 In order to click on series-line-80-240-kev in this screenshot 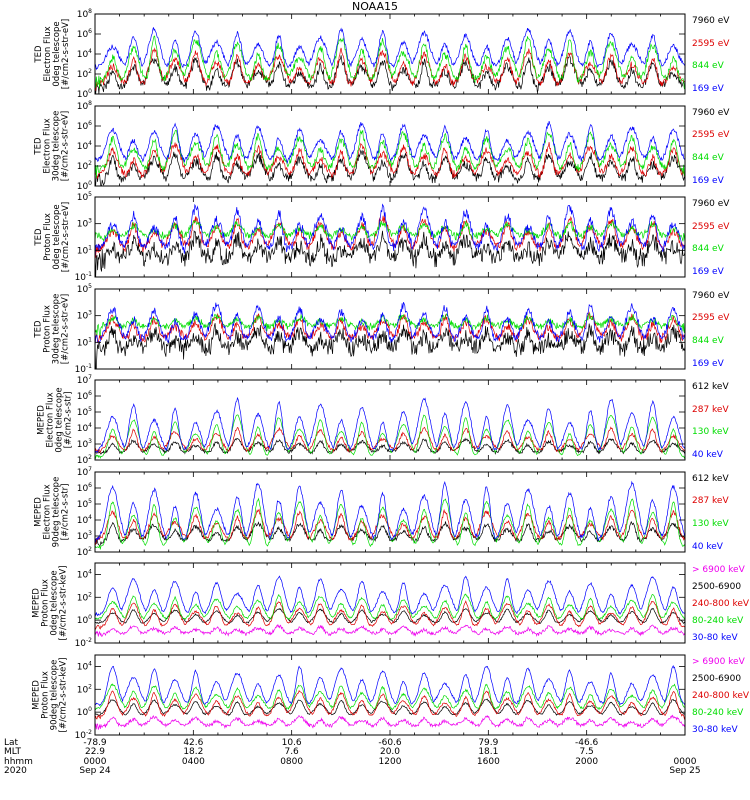, I will do `click(390, 607)`.